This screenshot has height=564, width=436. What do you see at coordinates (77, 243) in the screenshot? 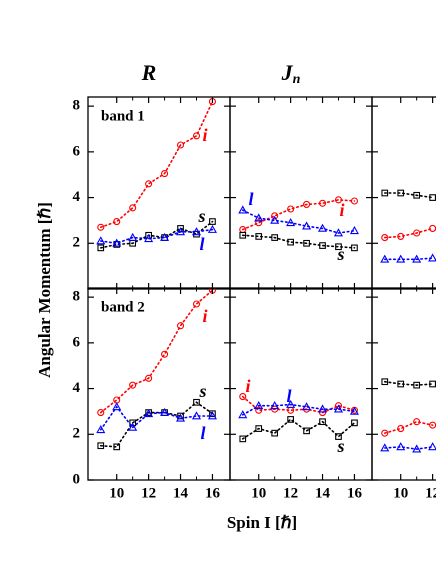
I see `y-tick-label: 2` at bounding box center [77, 243].